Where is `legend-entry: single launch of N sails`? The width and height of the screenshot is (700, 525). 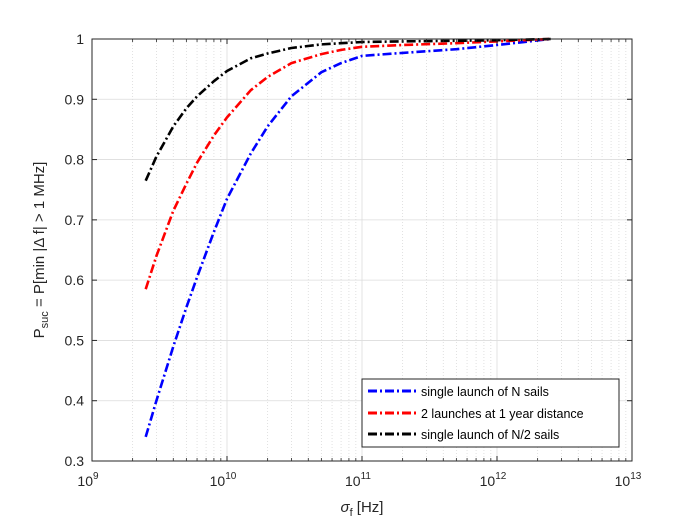 legend-entry: single launch of N sails is located at coordinates (458, 392).